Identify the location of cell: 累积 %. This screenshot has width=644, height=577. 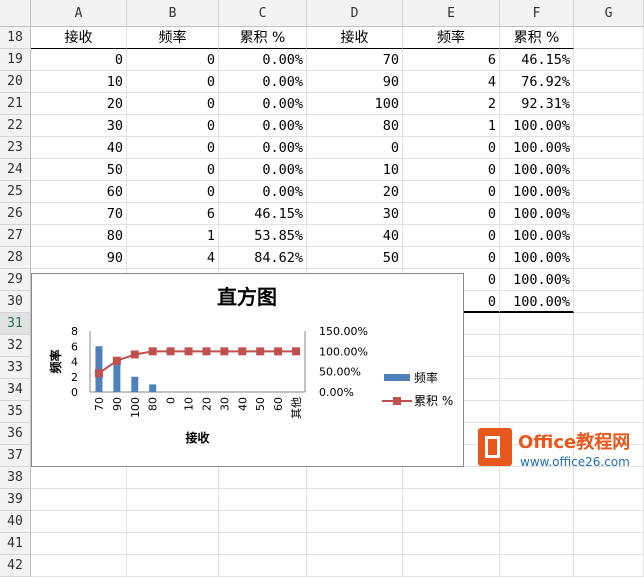
(537, 38).